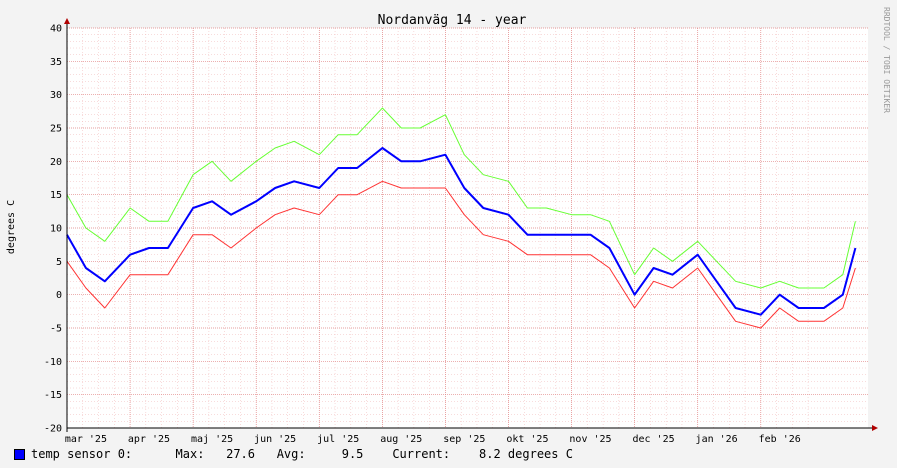  I want to click on y-tick-label: 20, so click(56, 162).